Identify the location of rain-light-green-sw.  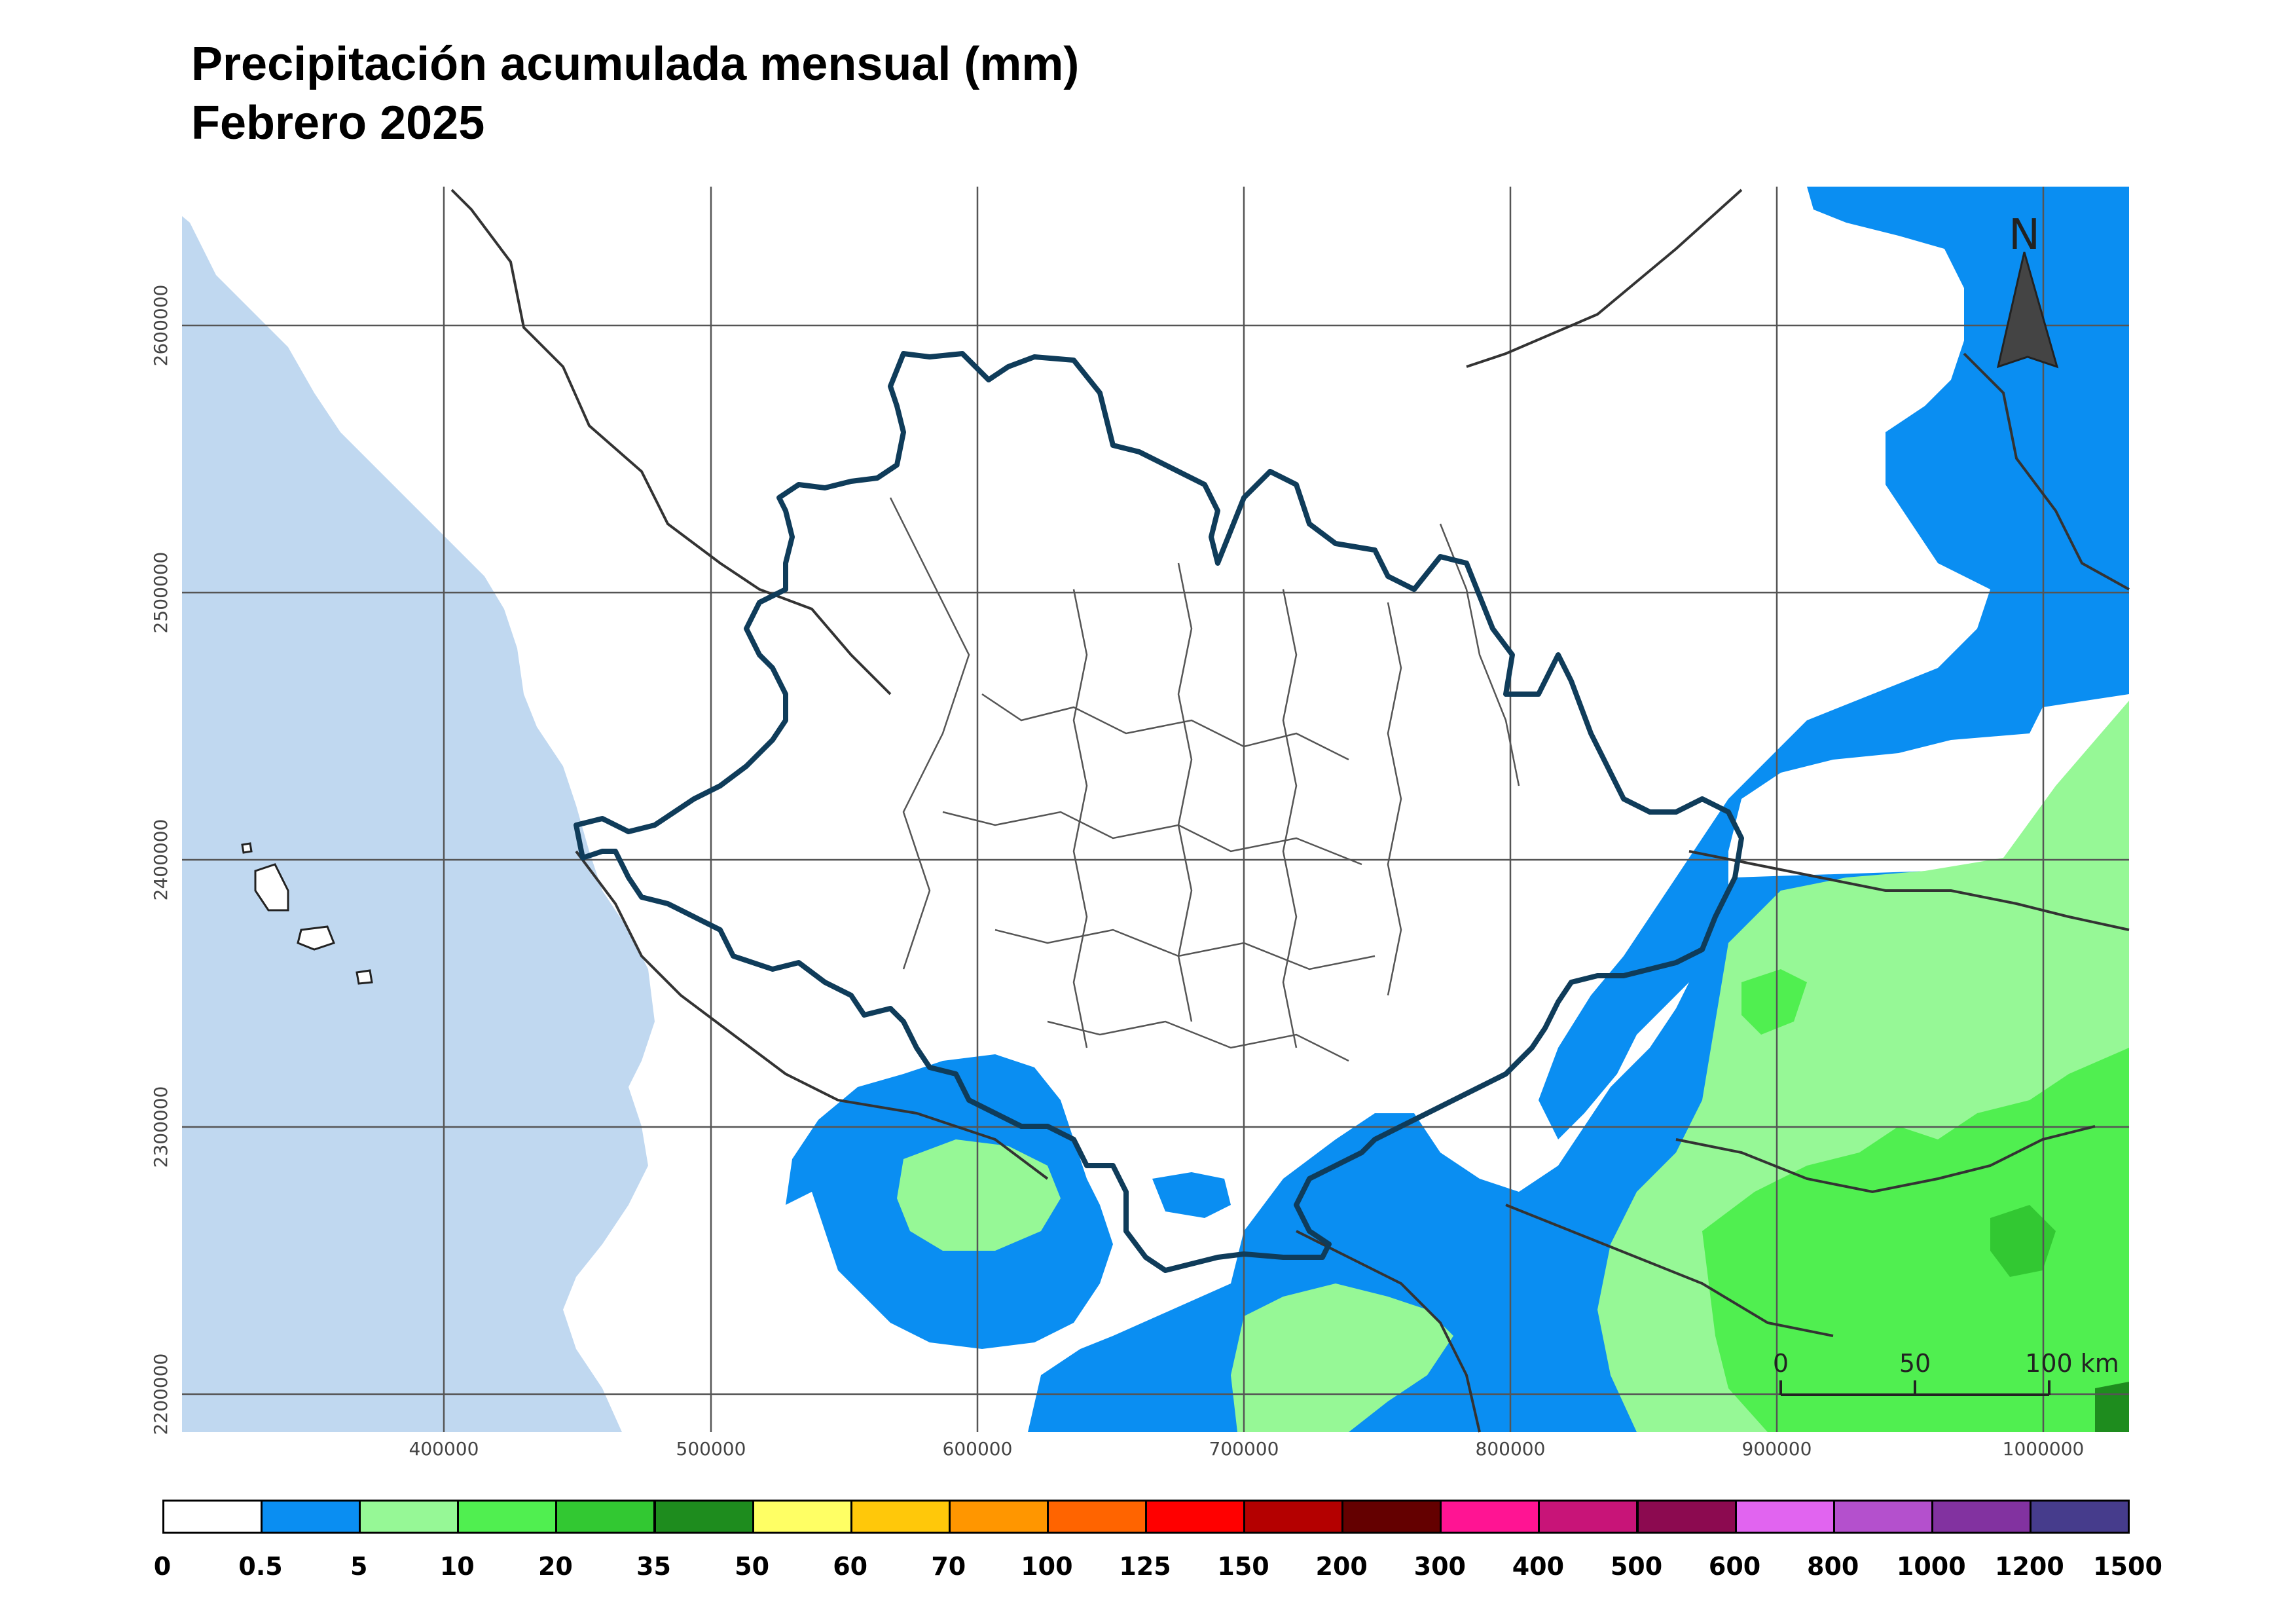
(979, 1195).